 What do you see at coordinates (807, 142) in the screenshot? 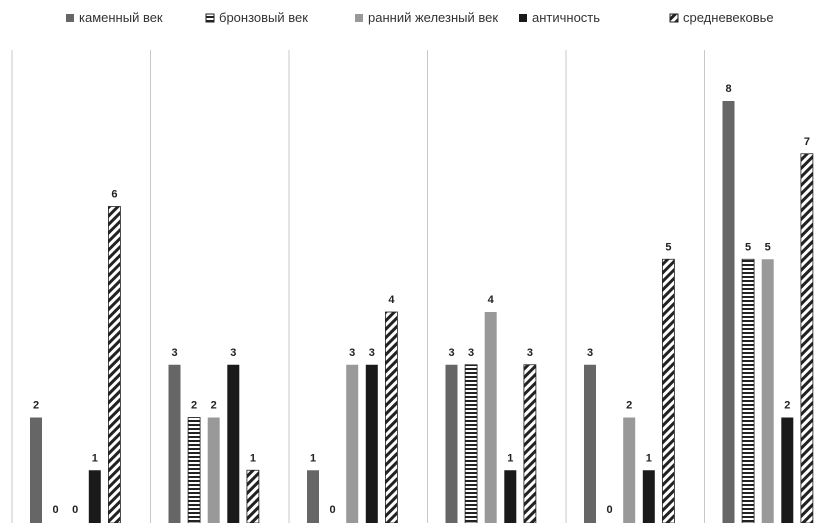
I see `data-label: 7` at bounding box center [807, 142].